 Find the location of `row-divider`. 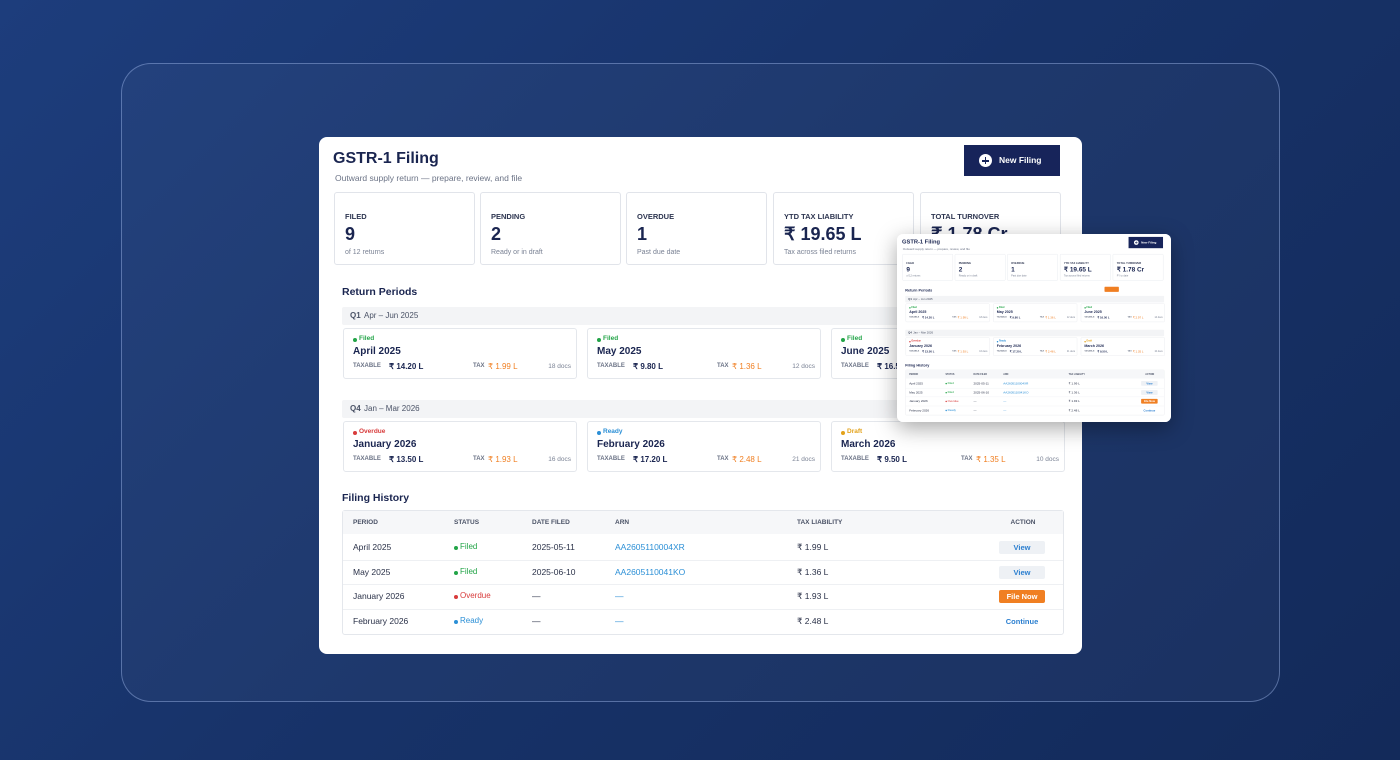

row-divider is located at coordinates (703, 560).